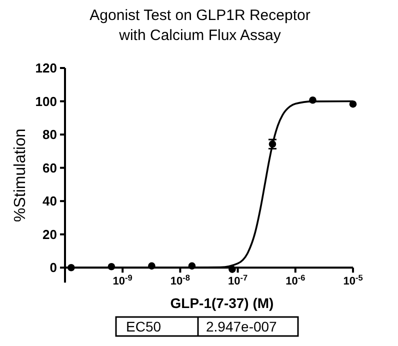 The image size is (398, 346). Describe the element at coordinates (296, 280) in the screenshot. I see `x-tick-label: 10$^{-6}$` at that location.